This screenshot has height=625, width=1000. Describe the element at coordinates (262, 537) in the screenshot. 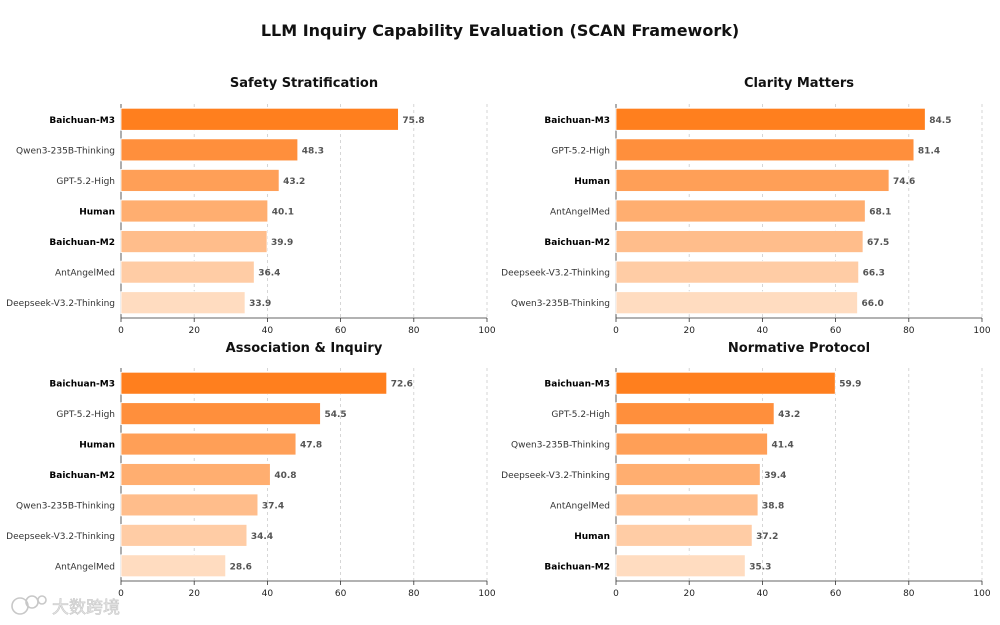

I see `value-label: 34.4` at that location.